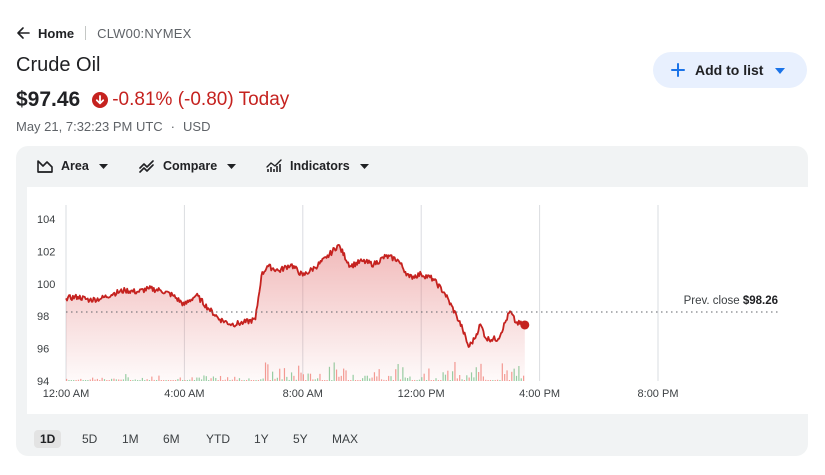  What do you see at coordinates (421, 394) in the screenshot?
I see `x-tick-label: 12:00 PM` at bounding box center [421, 394].